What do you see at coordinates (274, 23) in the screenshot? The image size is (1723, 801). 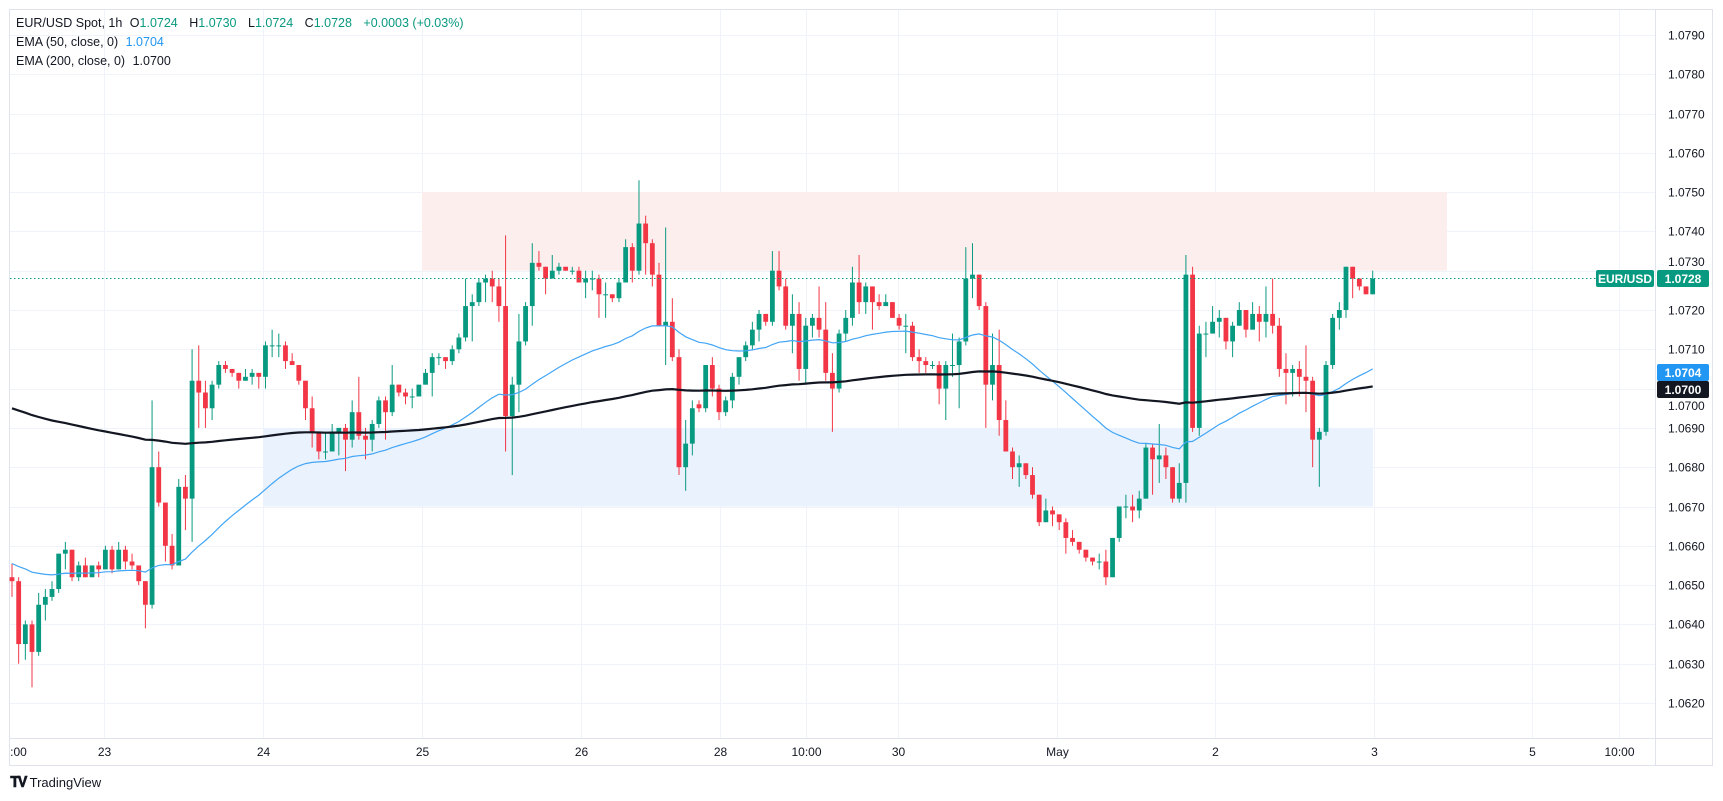 I see `low-value: 1.0724` at bounding box center [274, 23].